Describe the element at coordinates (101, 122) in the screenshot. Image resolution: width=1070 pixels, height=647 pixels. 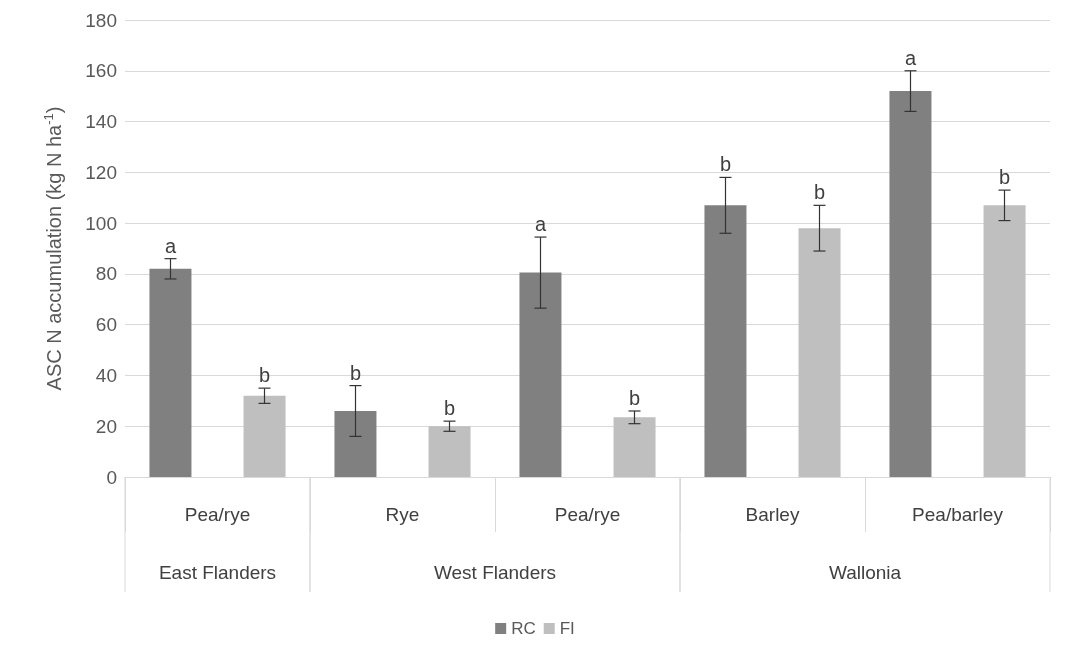
I see `y-tick-label: 140` at that location.